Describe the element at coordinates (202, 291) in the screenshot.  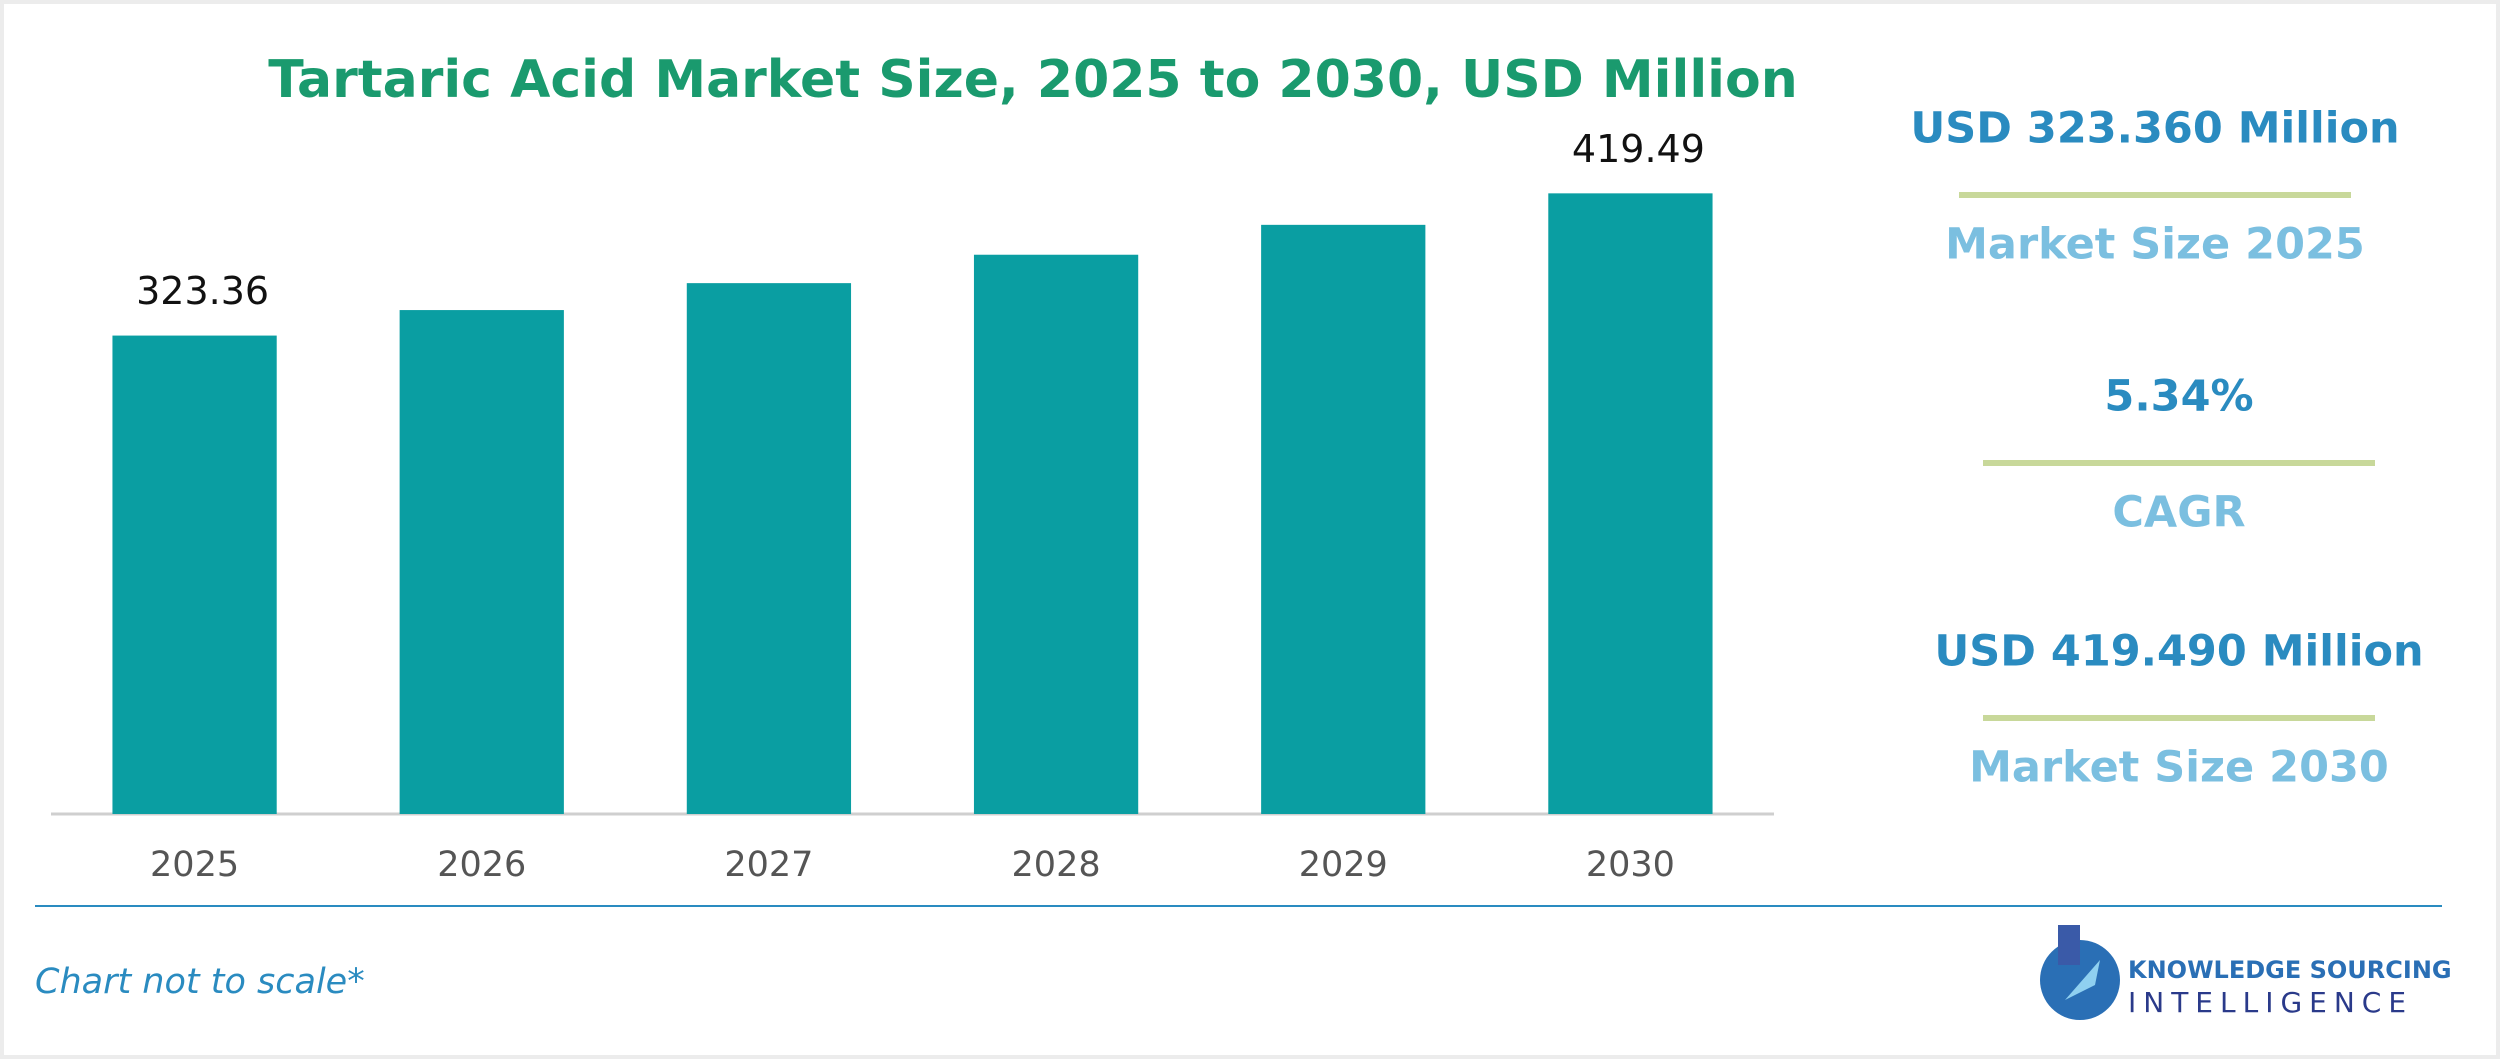
I see `value-label: 323.36` at that location.